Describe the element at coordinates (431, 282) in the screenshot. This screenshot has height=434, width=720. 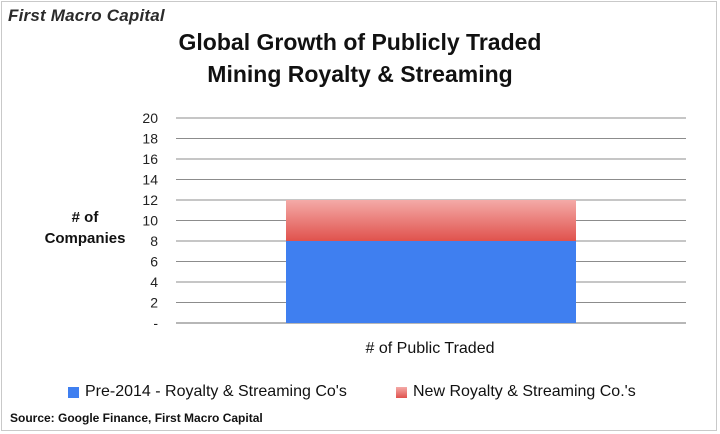
I see `bar-pre-2014` at that location.